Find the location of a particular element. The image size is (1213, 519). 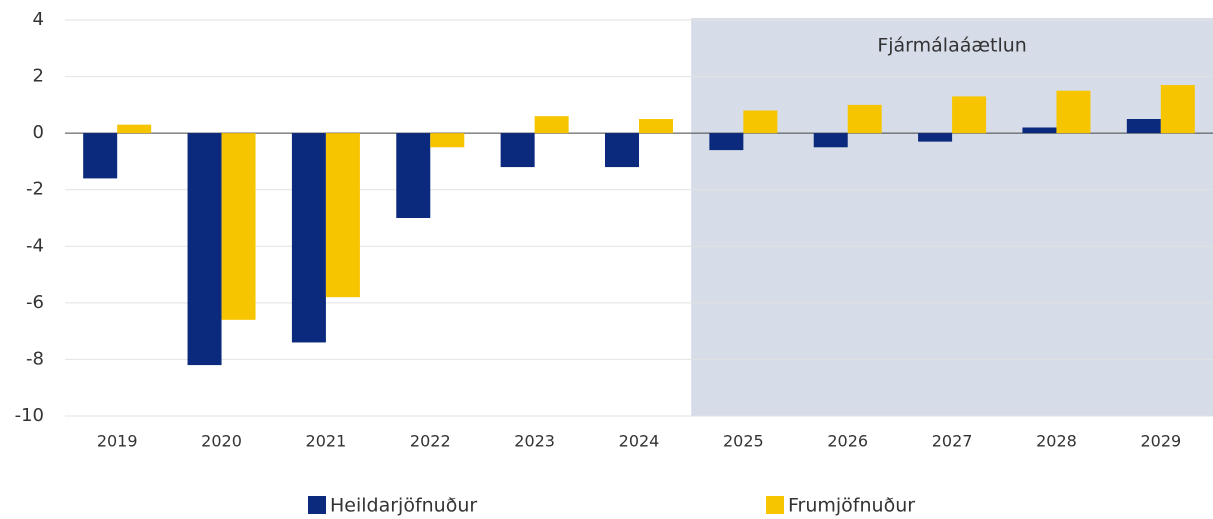

x-tick-label: 2021 is located at coordinates (326, 441).